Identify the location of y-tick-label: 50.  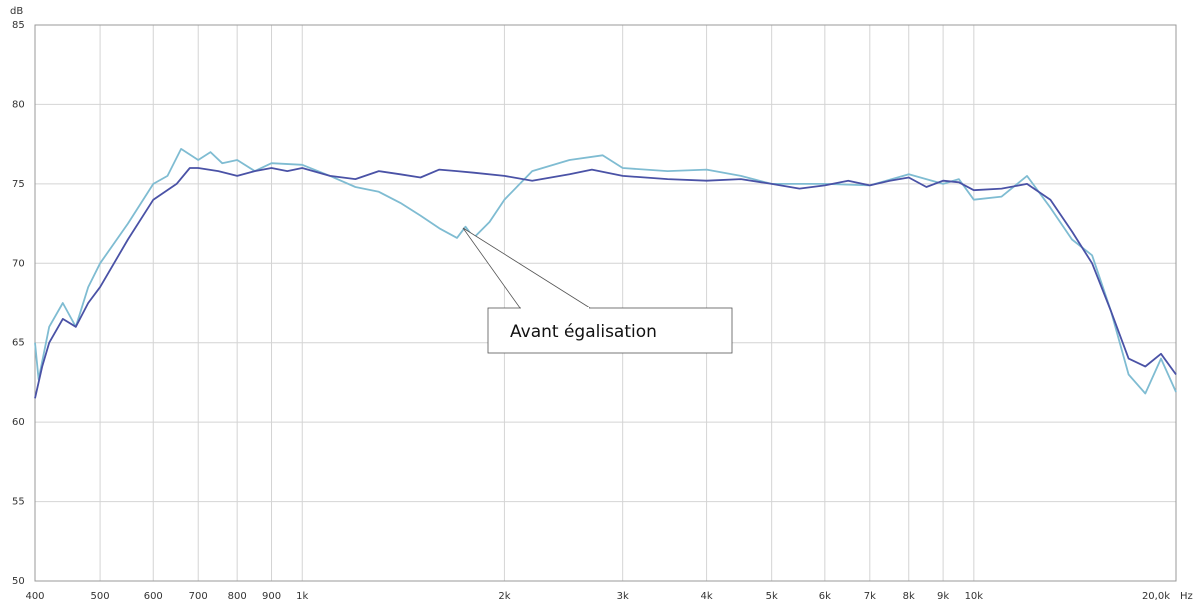
(18, 581).